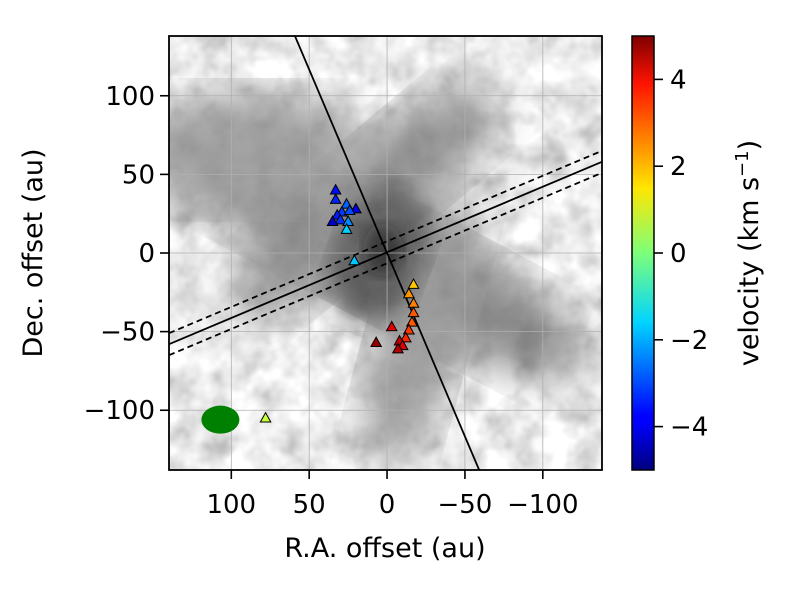  Describe the element at coordinates (127, 333) in the screenshot. I see `y-tick-label: −50` at that location.